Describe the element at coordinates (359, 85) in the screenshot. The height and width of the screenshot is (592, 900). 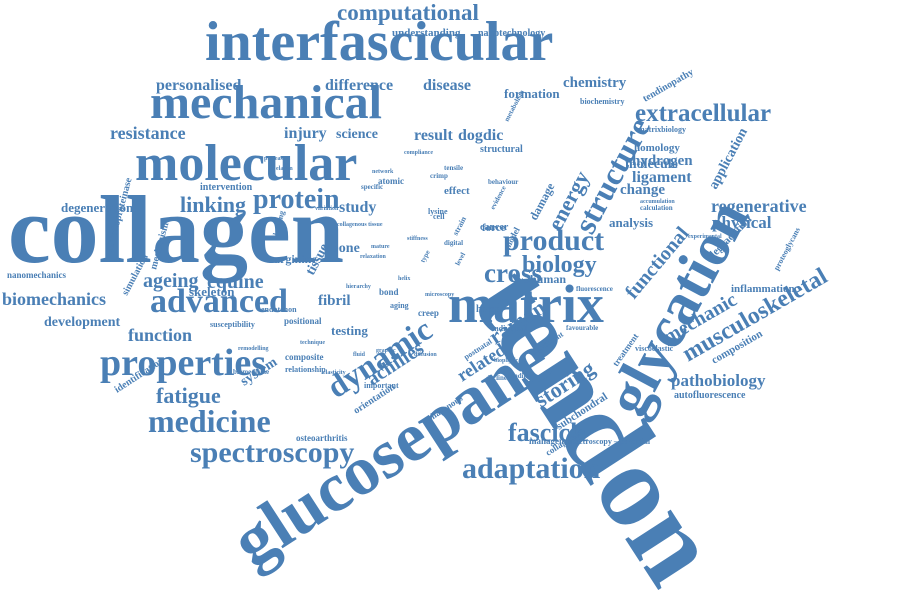
I see `word-difference: difference` at that location.